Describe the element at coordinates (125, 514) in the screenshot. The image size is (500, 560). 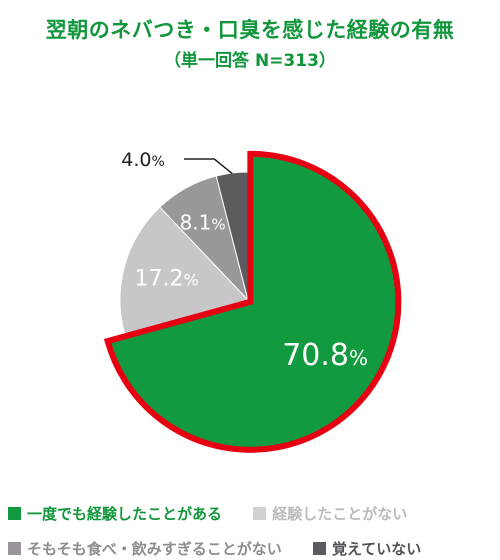
I see `legend-label: 一度でも経験したことがある` at that location.